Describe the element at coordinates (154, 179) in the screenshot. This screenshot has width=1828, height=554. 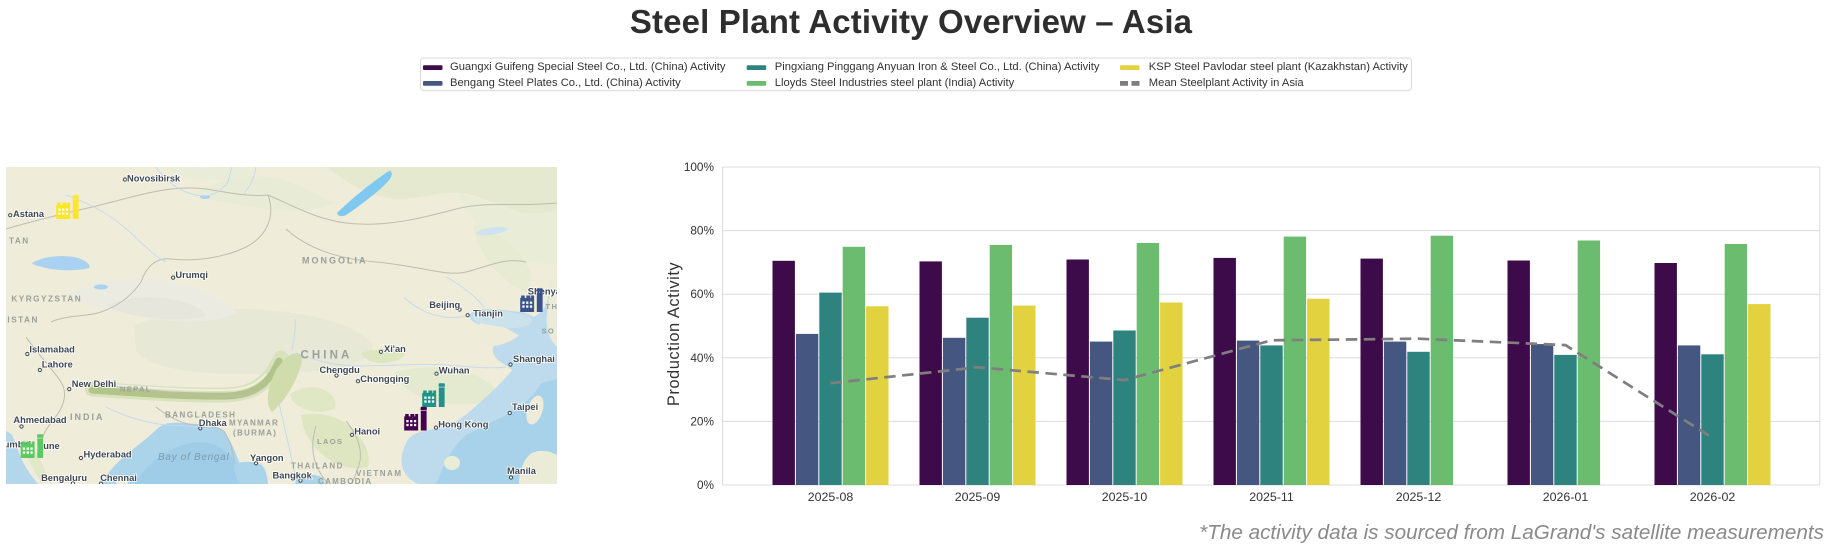
I see `svg-text: Novosibirsk` at that location.